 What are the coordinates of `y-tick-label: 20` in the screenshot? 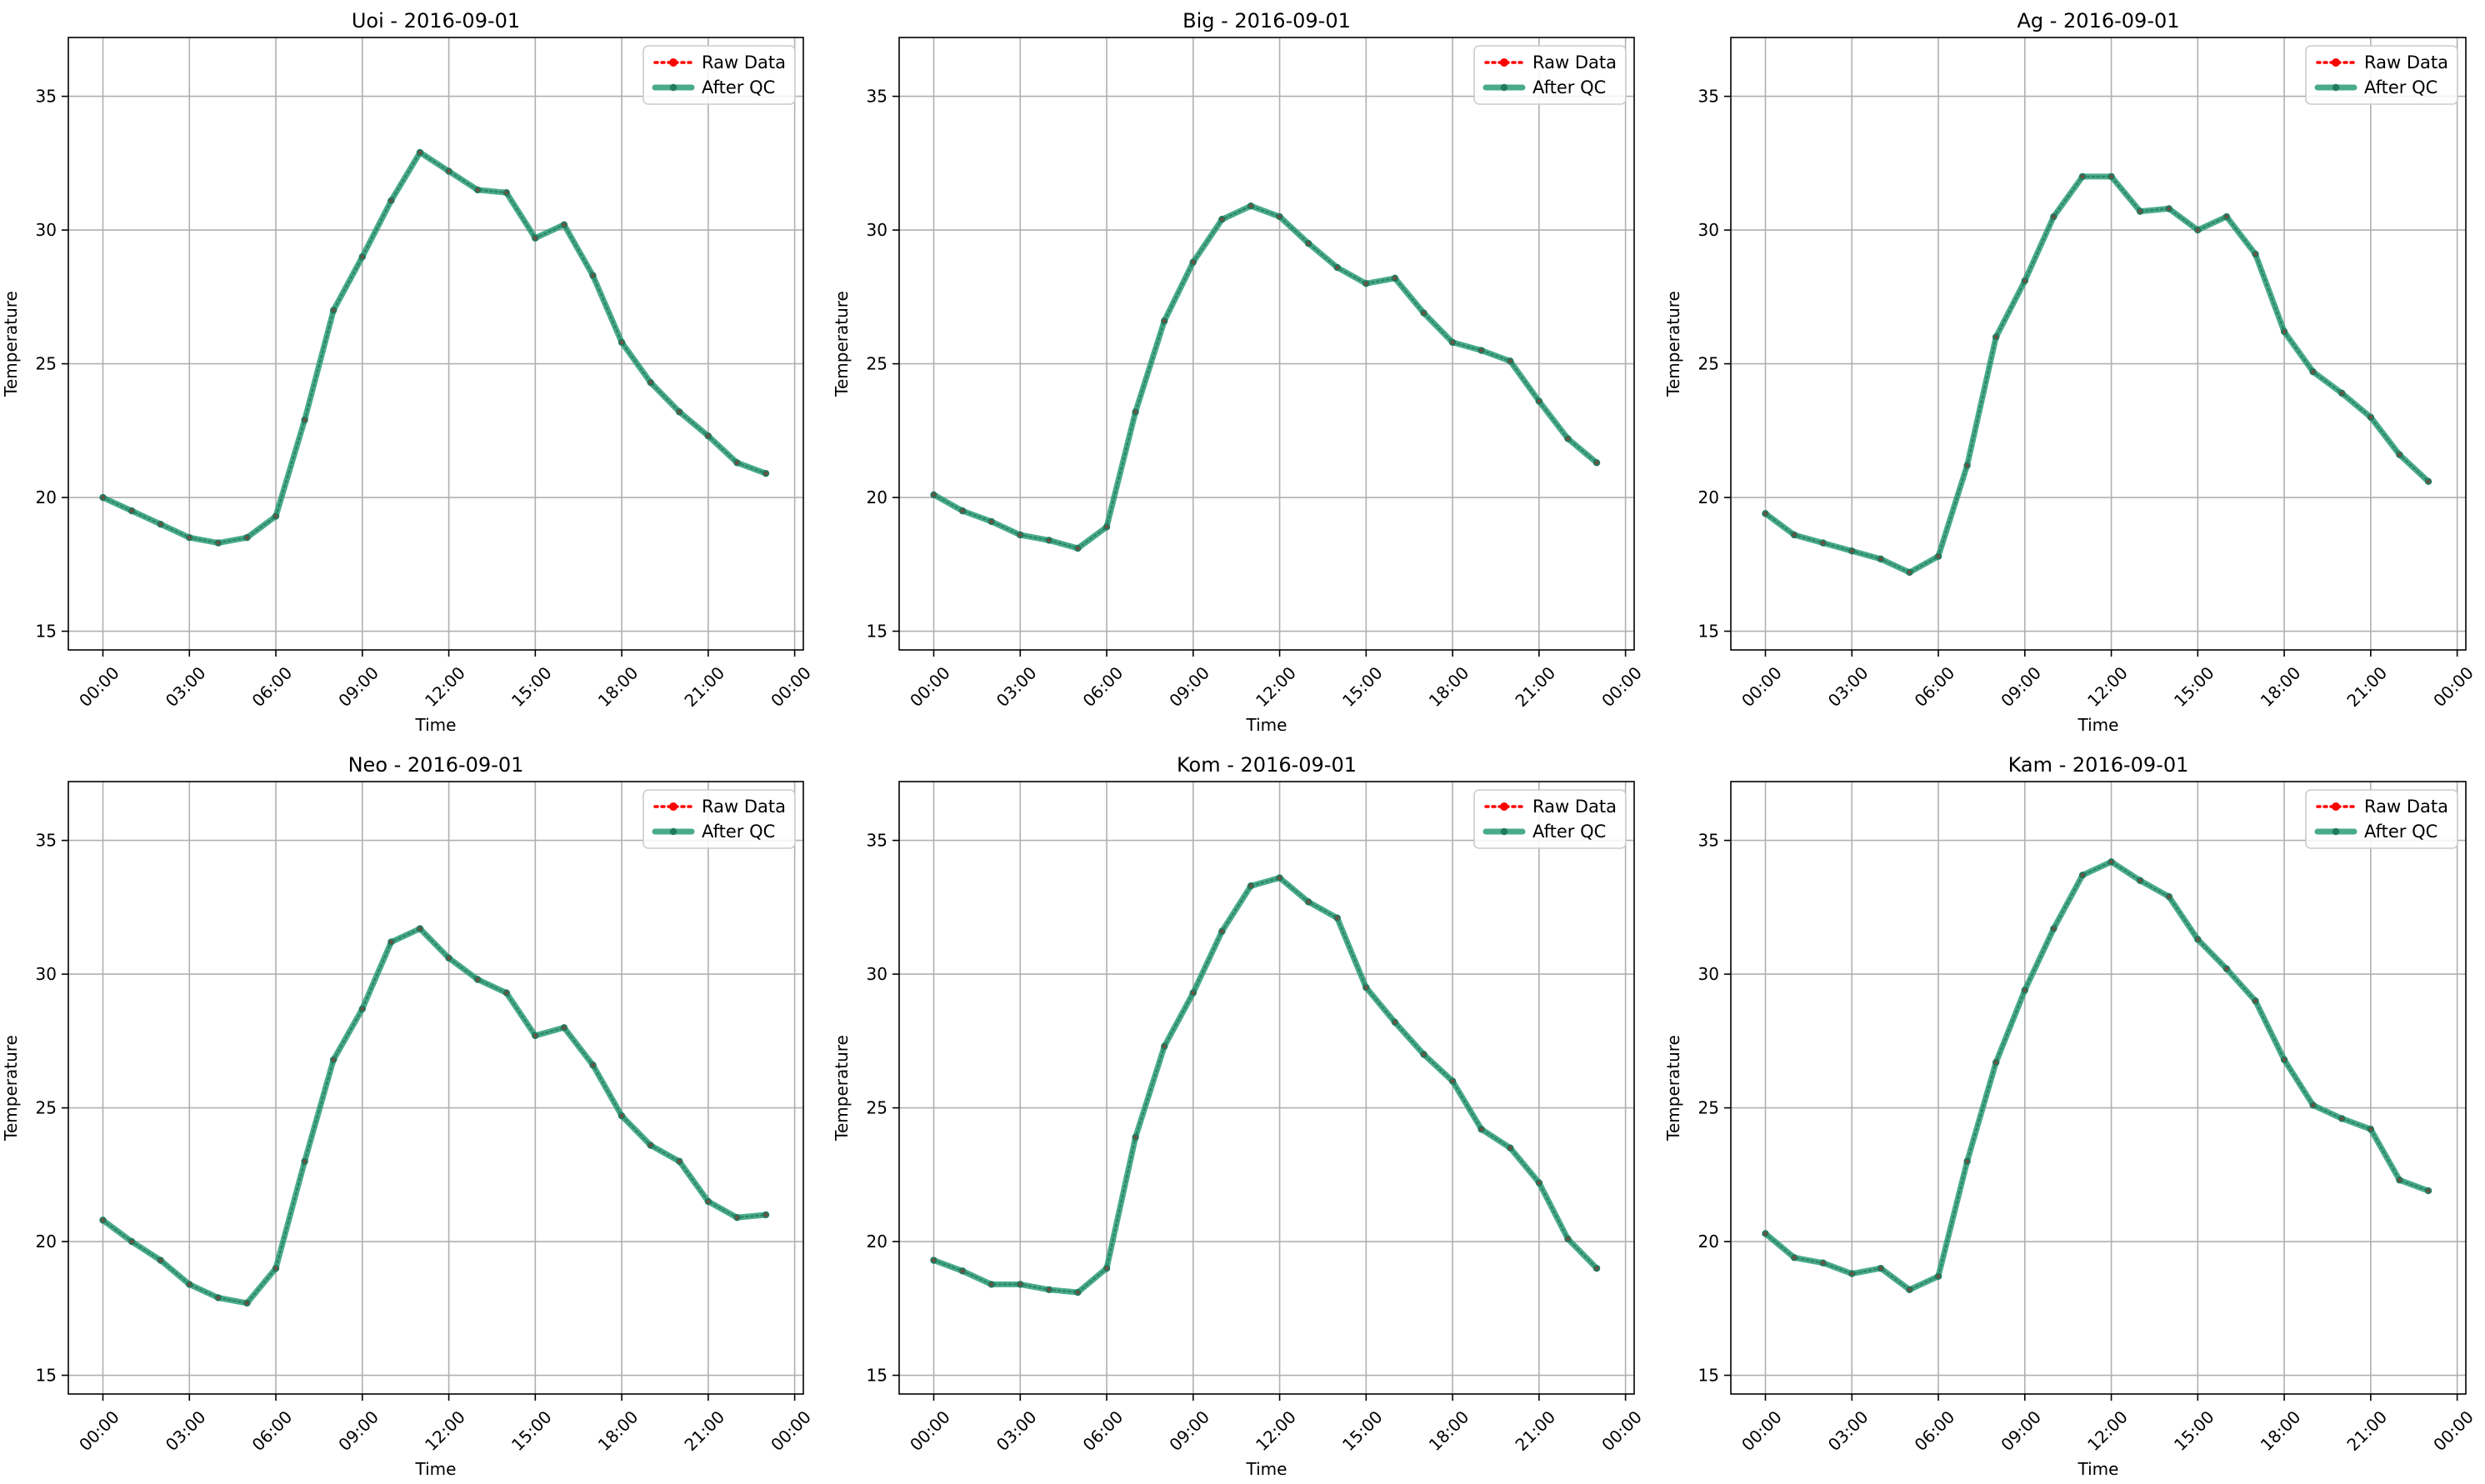 It's located at (1708, 1242).